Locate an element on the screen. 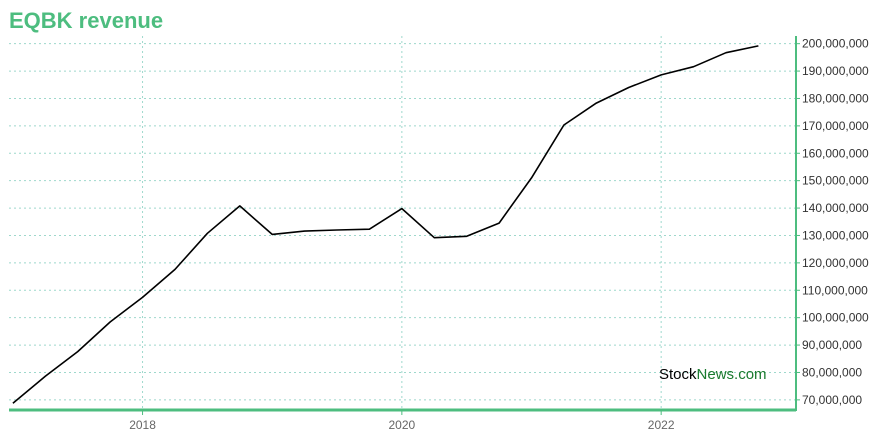 Image resolution: width=880 pixels, height=440 pixels. y-tick-label: 100,000,000 is located at coordinates (835, 318).